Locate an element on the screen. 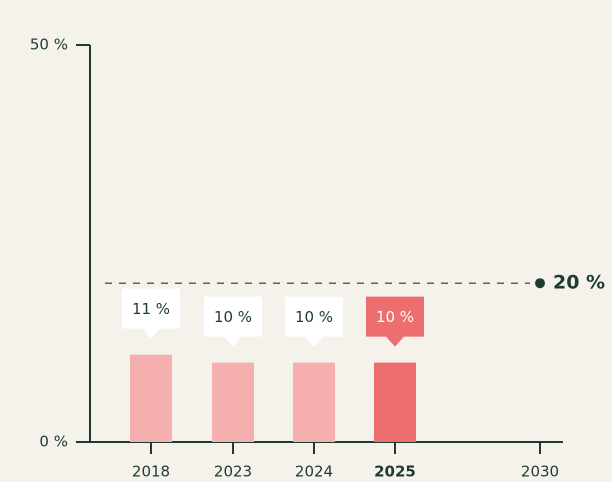  x-tick-label: 2030 is located at coordinates (540, 472).